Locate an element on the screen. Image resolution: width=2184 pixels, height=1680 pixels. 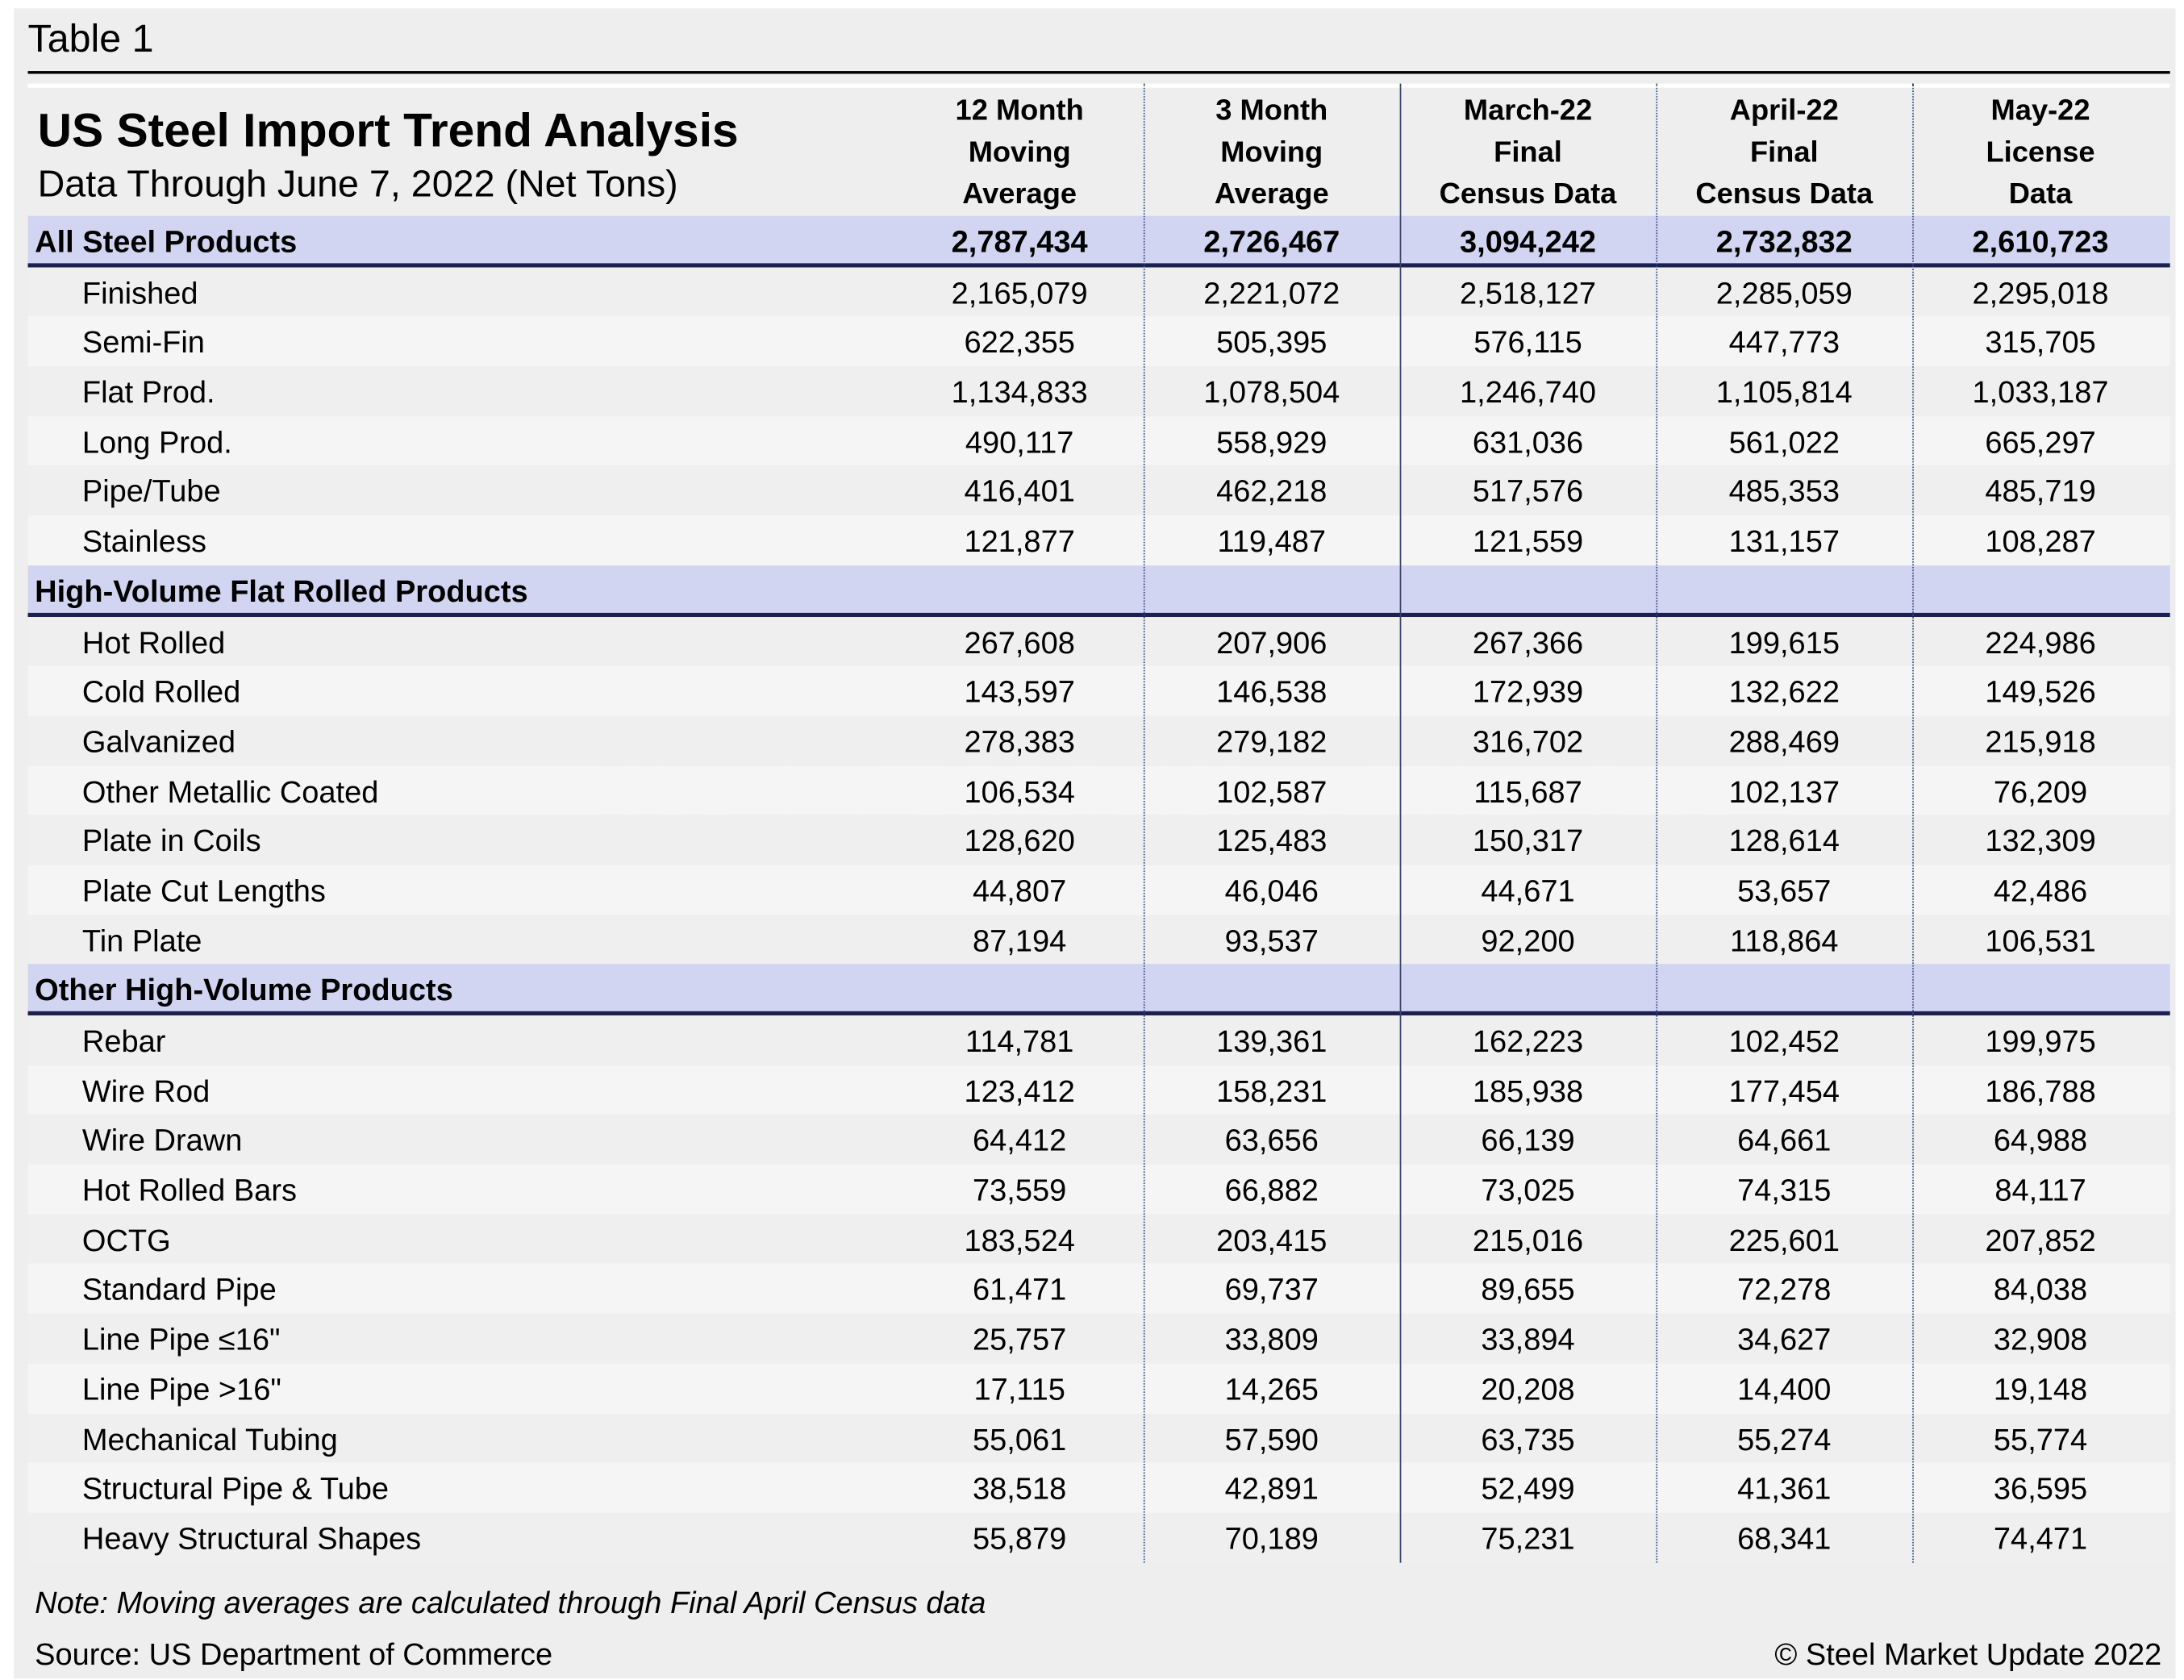
cell-value: 93,537 is located at coordinates (1271, 941).